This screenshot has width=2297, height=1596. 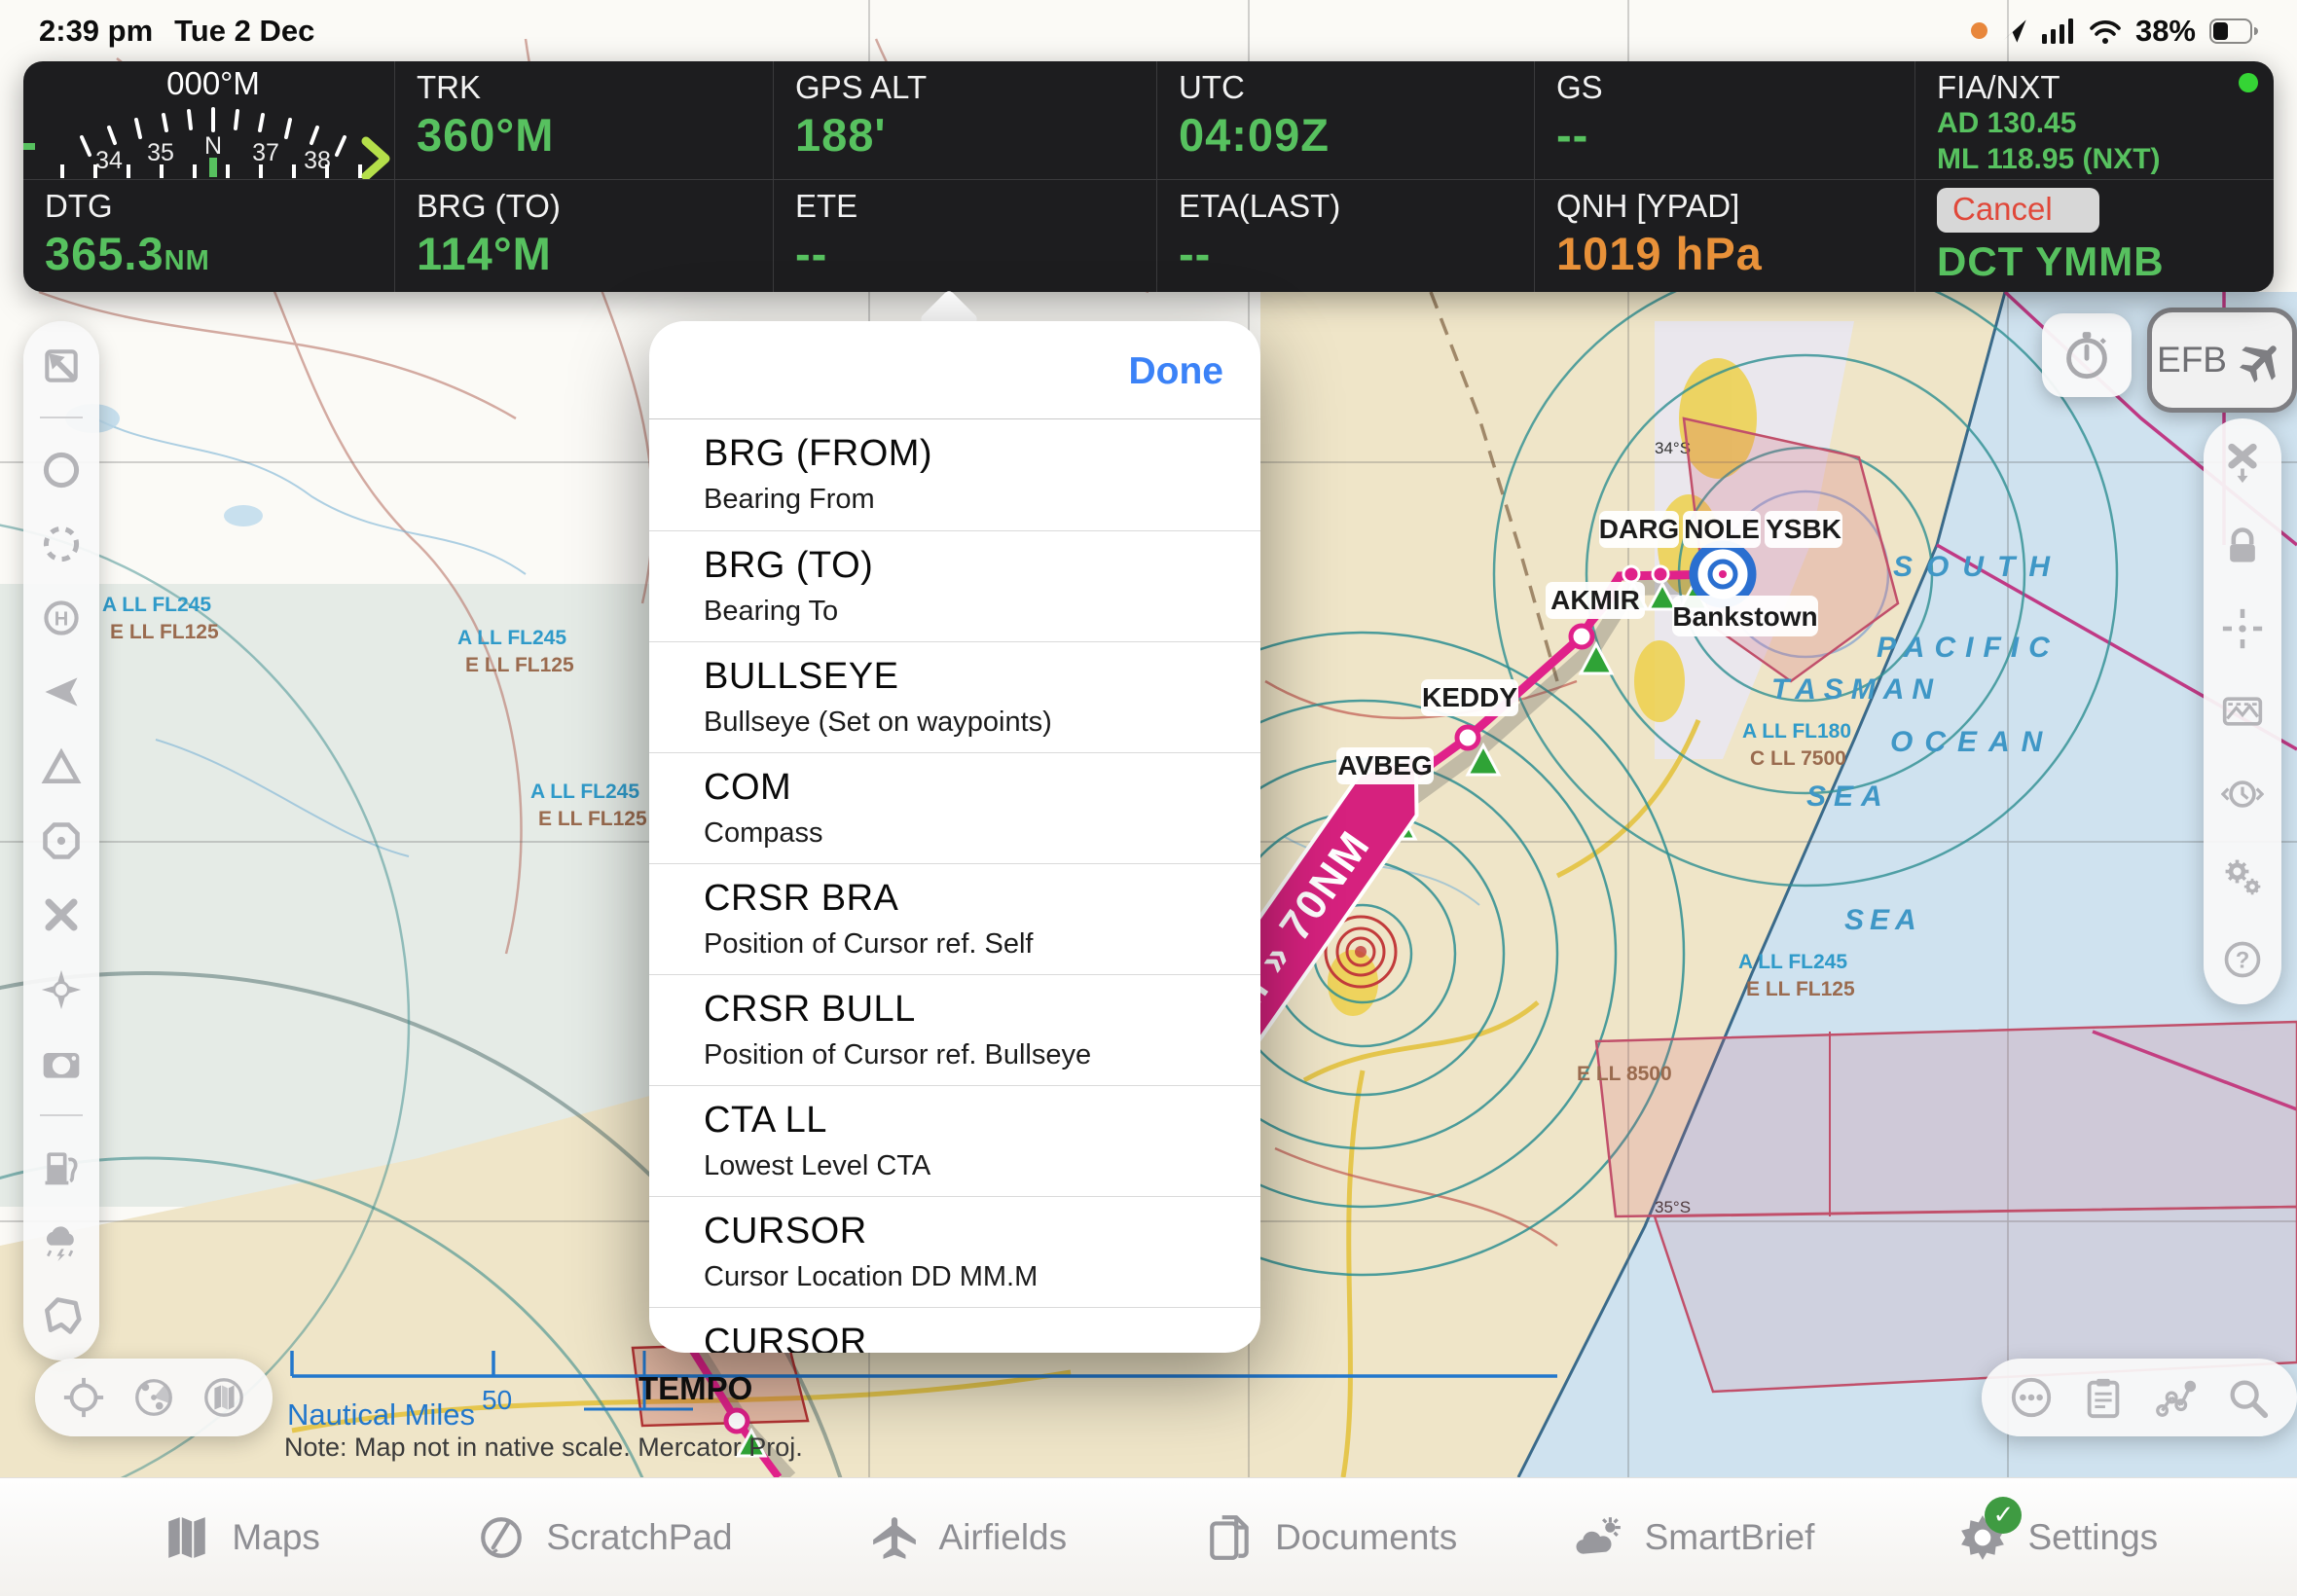 I want to click on terrain-view-button, so click(x=2242, y=711).